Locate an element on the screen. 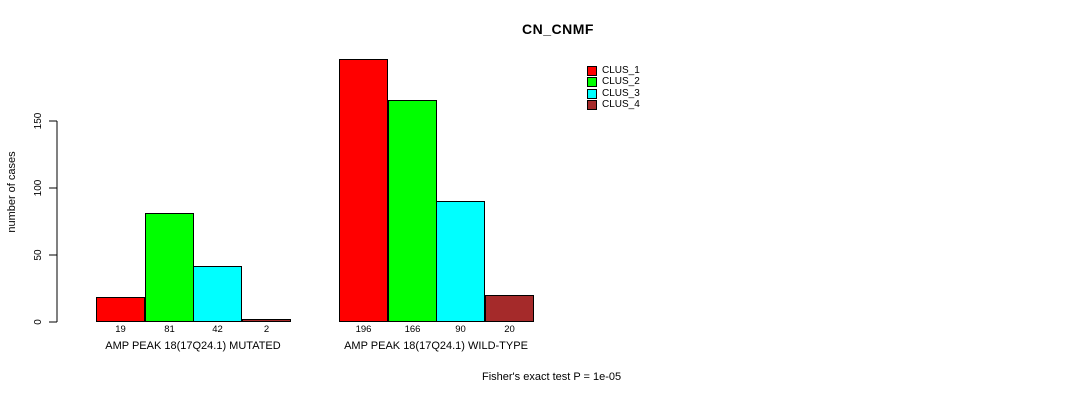 The image size is (1090, 400). y-tick-label: 100 is located at coordinates (38, 188).